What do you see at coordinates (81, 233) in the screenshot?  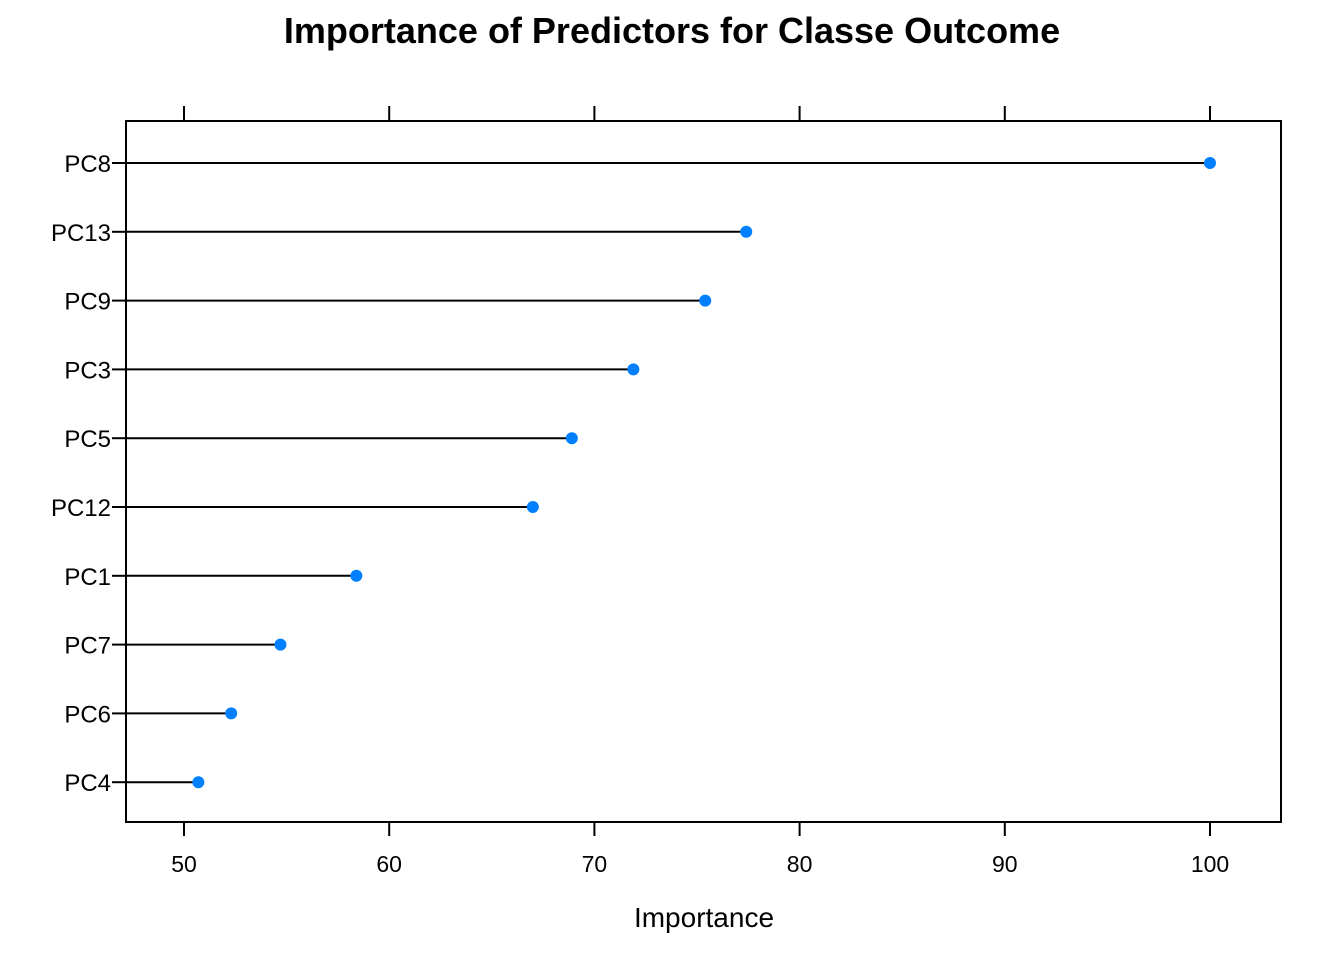 I see `y-tick-label: PC13` at bounding box center [81, 233].